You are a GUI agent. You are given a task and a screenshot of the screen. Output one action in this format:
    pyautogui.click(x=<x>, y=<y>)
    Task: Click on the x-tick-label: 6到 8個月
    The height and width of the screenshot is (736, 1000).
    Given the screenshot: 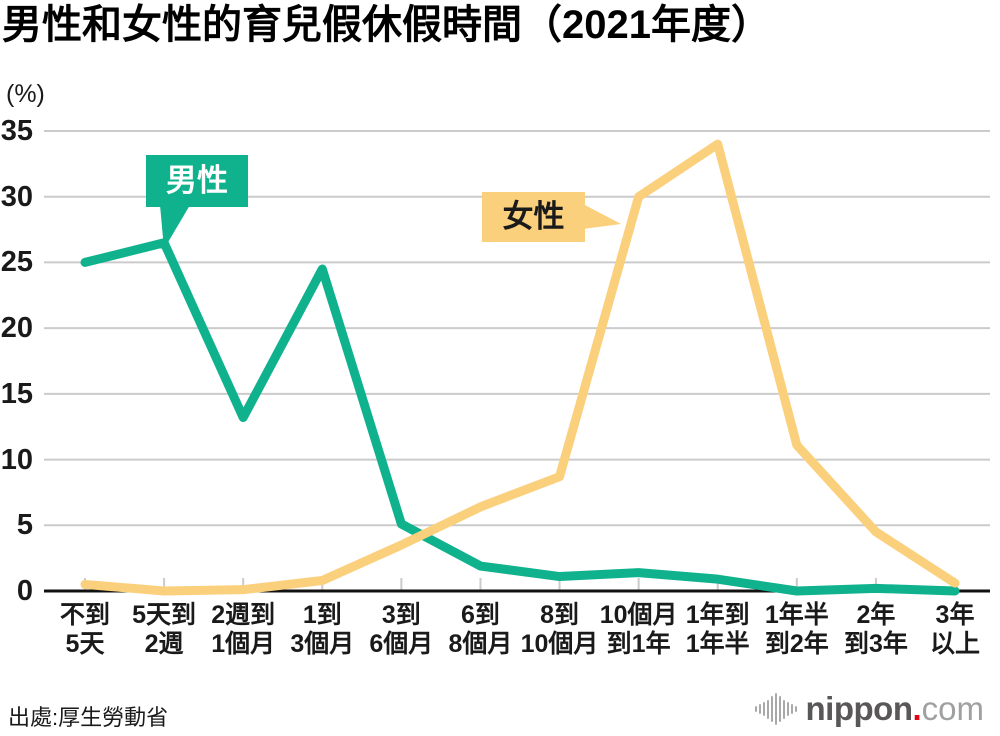 What is the action you would take?
    pyautogui.click(x=480, y=629)
    